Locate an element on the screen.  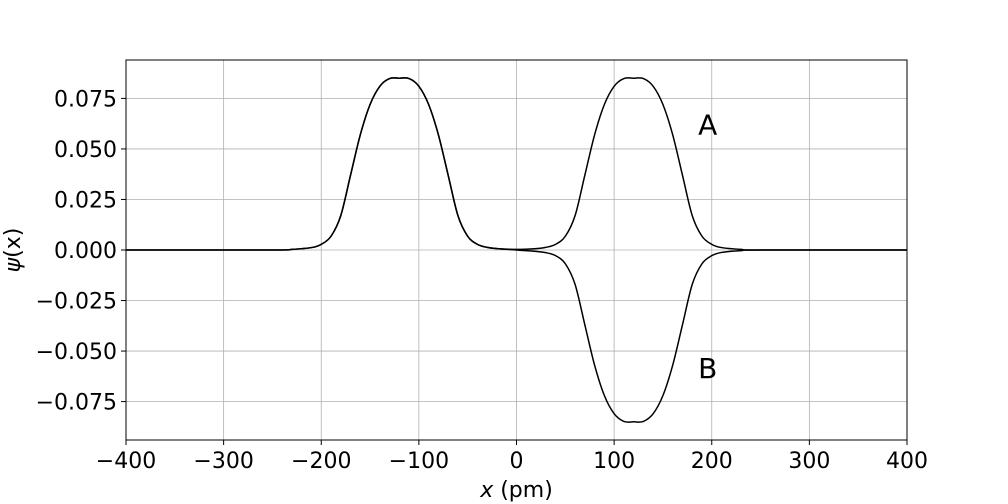
x-axis-label: x (pm) is located at coordinates (516, 490).